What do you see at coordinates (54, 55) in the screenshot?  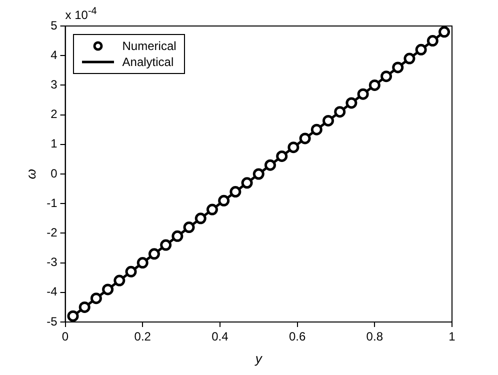 I see `y-tick-label: 4` at bounding box center [54, 55].